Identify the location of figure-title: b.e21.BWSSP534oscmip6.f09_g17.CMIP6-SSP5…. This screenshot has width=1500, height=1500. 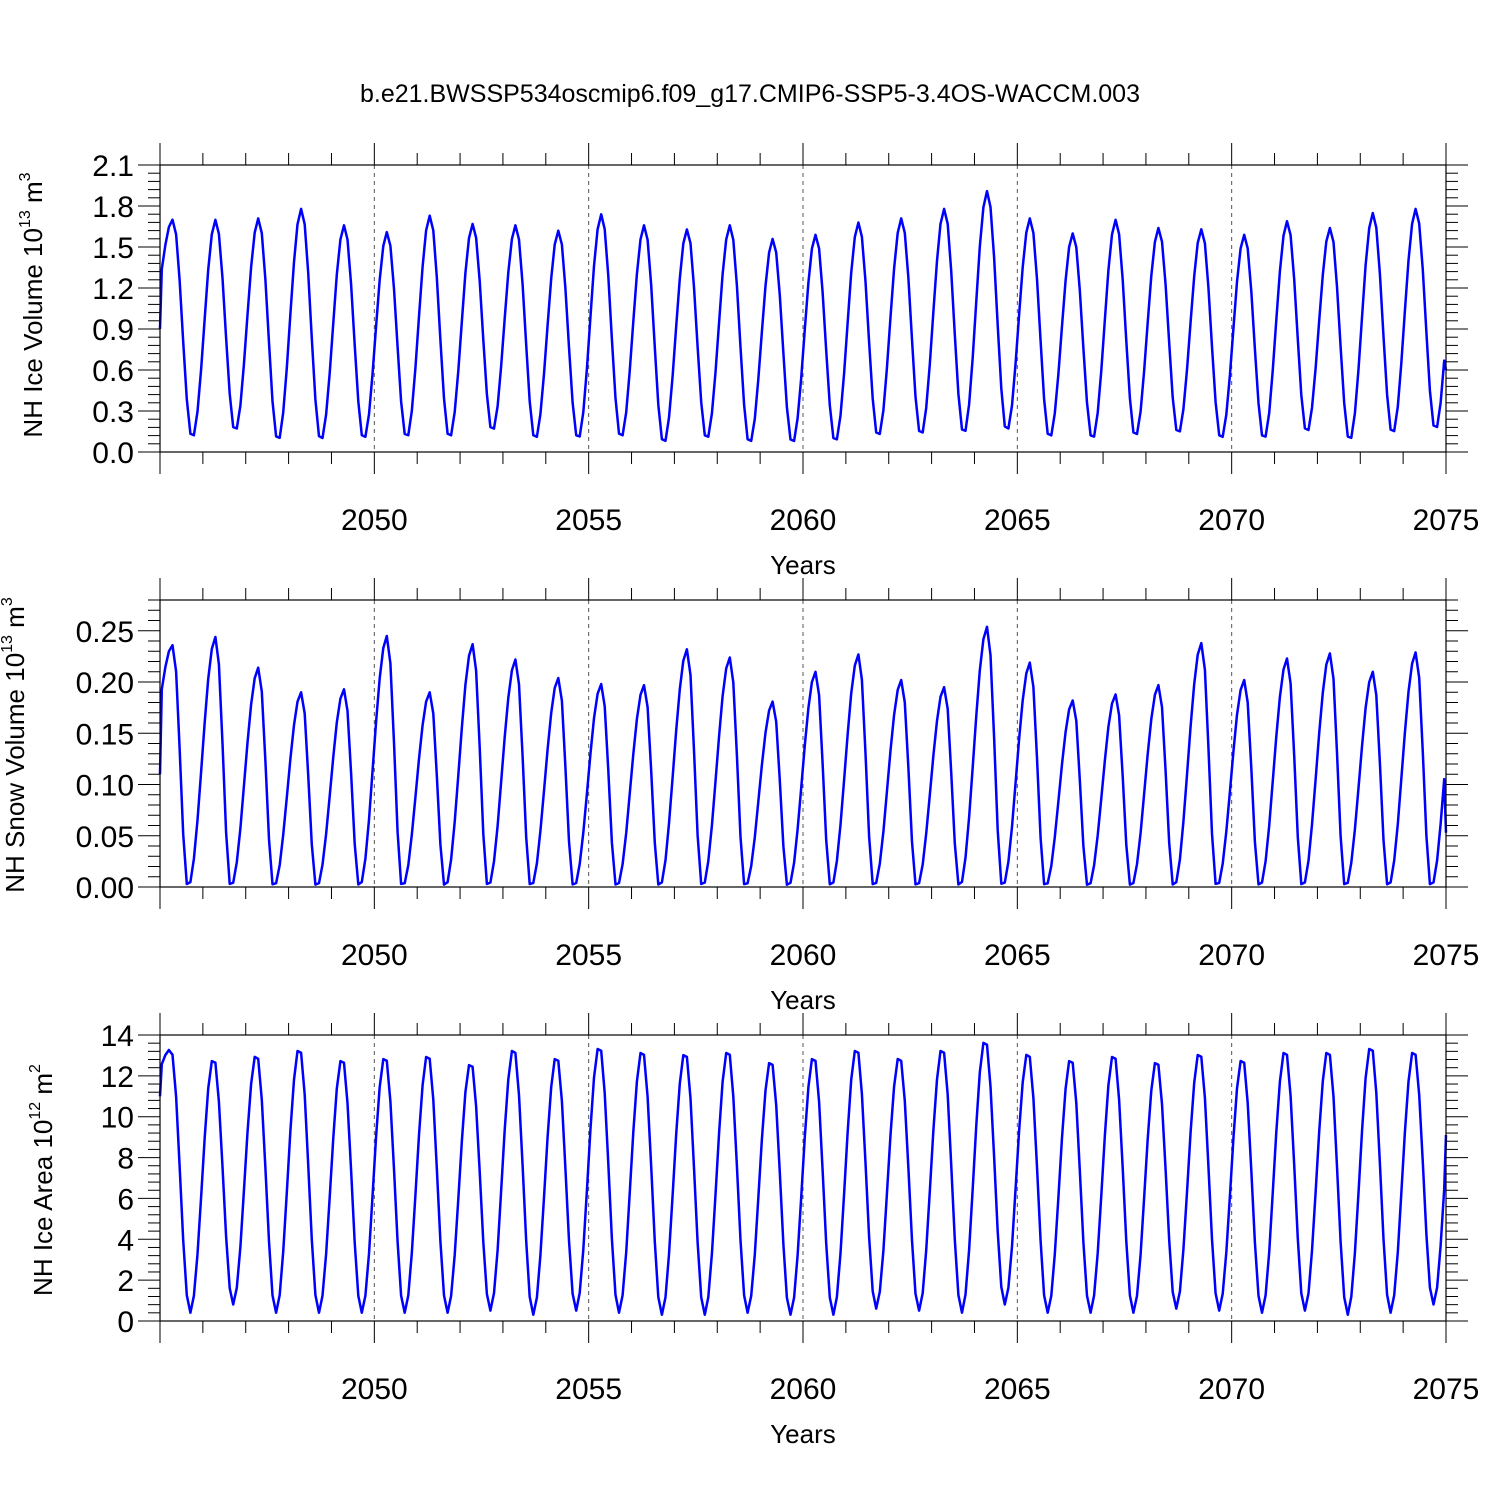
(750, 94).